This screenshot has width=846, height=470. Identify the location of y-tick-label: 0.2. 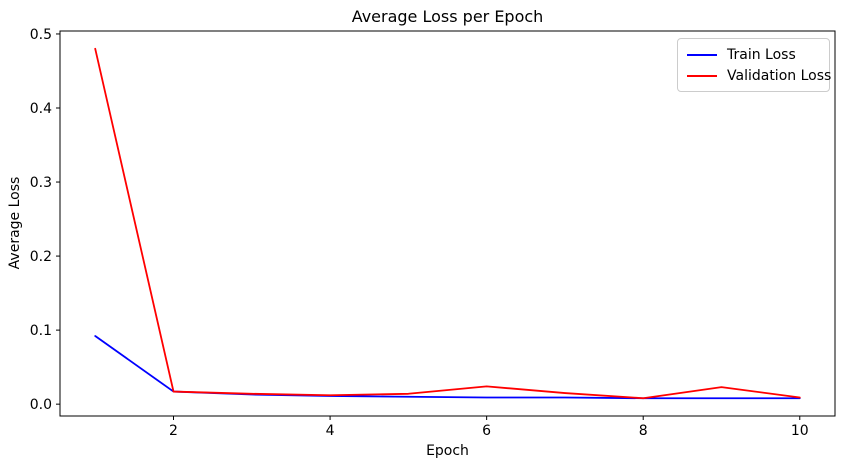
(41, 257).